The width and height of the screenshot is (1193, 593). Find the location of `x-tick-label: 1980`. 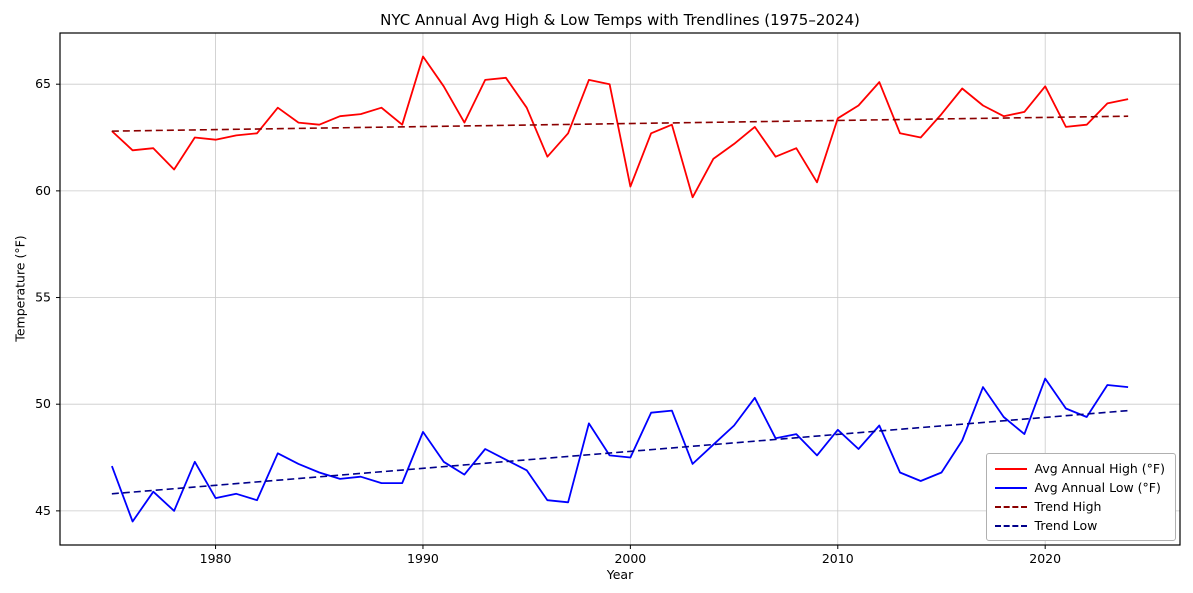

x-tick-label: 1980 is located at coordinates (216, 558).